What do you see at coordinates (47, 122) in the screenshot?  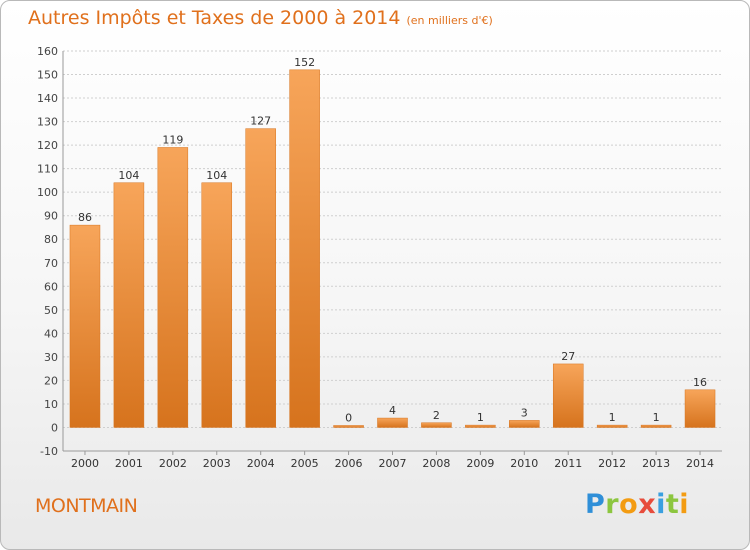 I see `y-tick-label: 130` at bounding box center [47, 122].